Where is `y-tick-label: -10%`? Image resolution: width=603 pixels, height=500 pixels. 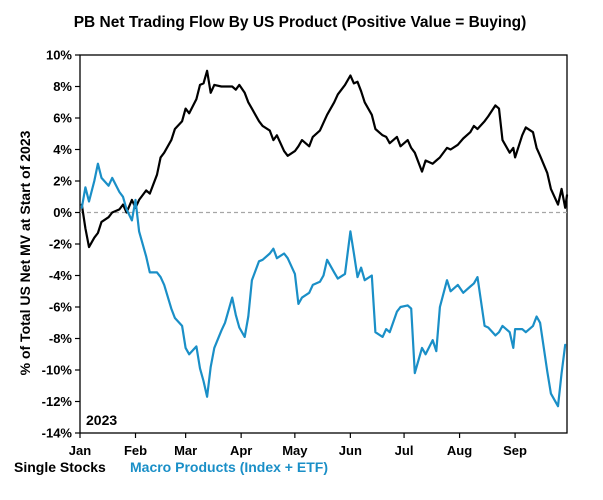
y-tick-label: -10% is located at coordinates (57, 370).